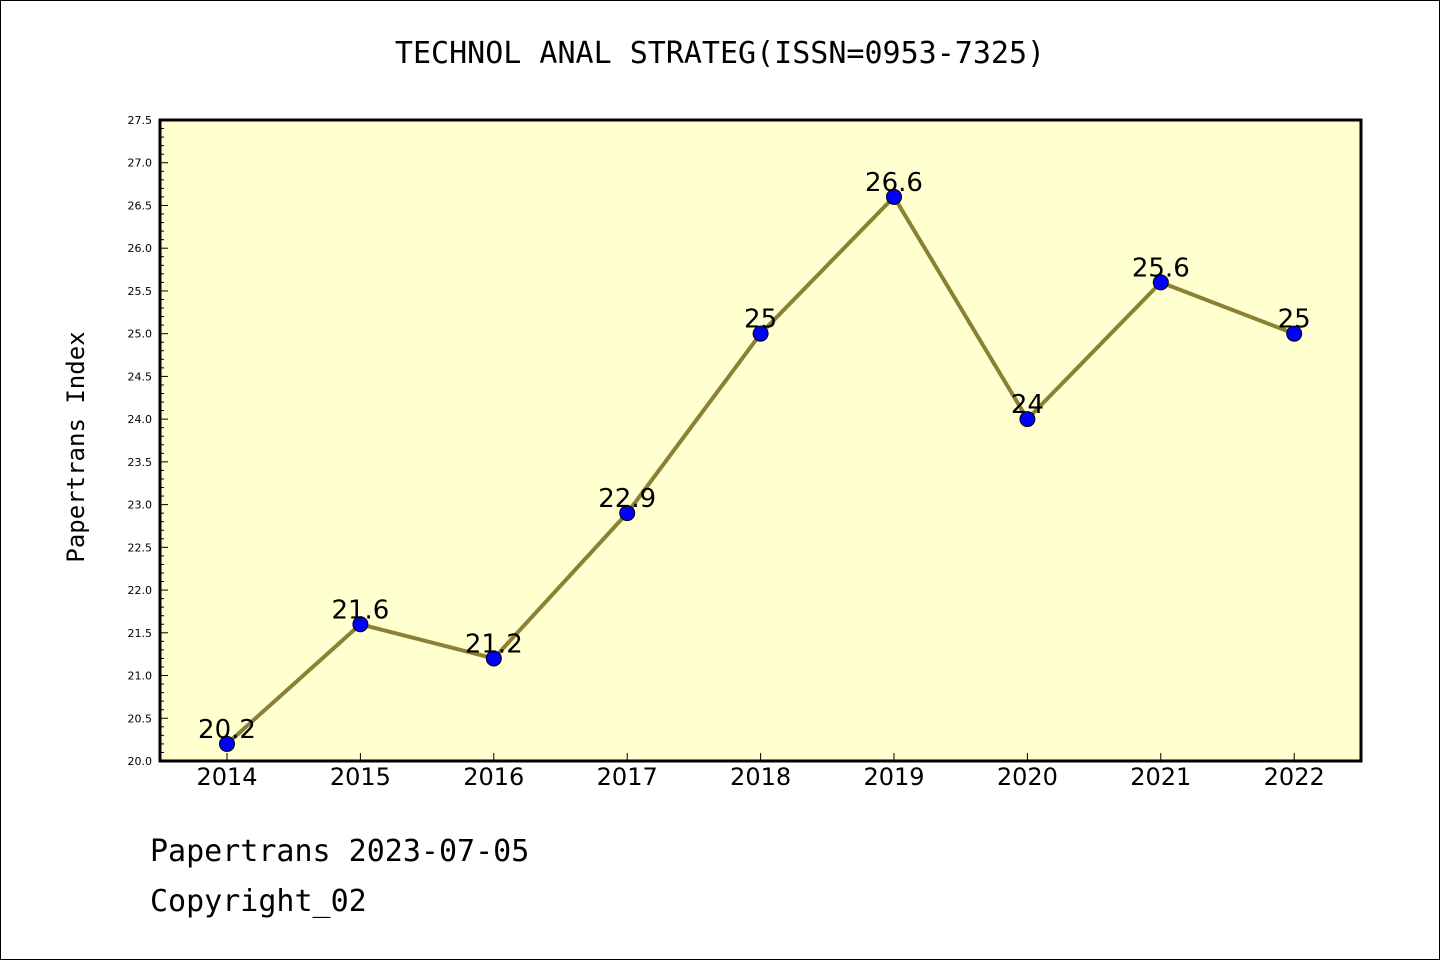  I want to click on x-tick-label: 2019, so click(893, 777).